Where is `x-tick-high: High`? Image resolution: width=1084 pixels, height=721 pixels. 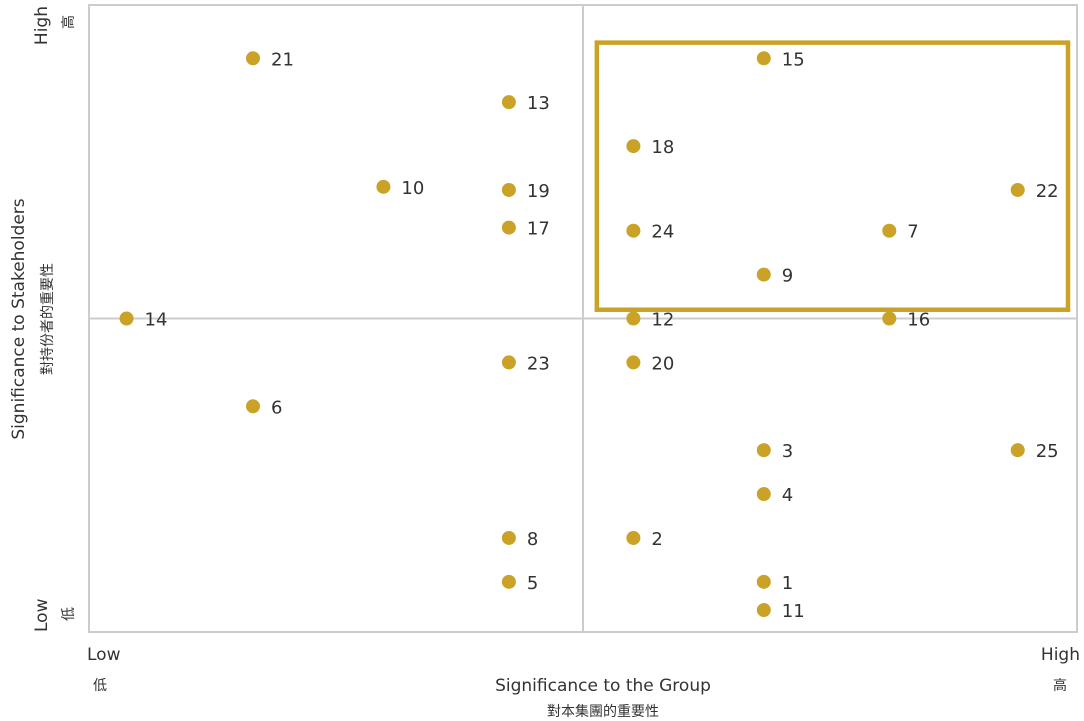
x-tick-high: High is located at coordinates (1060, 655).